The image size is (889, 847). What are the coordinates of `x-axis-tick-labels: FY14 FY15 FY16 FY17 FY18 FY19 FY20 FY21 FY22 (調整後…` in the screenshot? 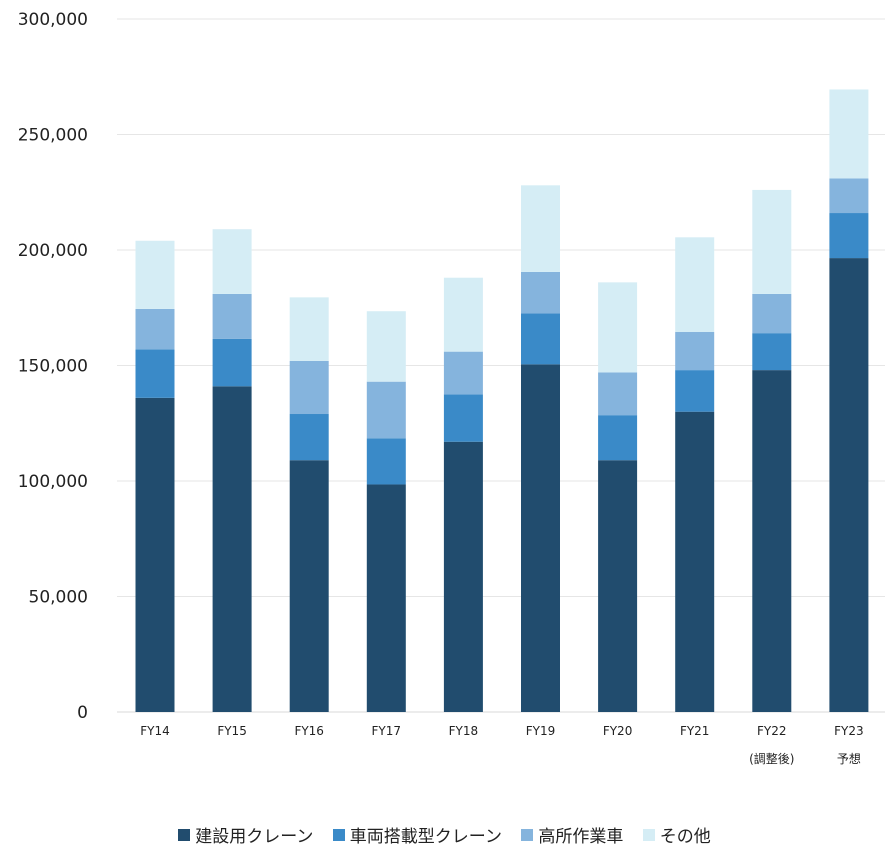 It's located at (501, 745).